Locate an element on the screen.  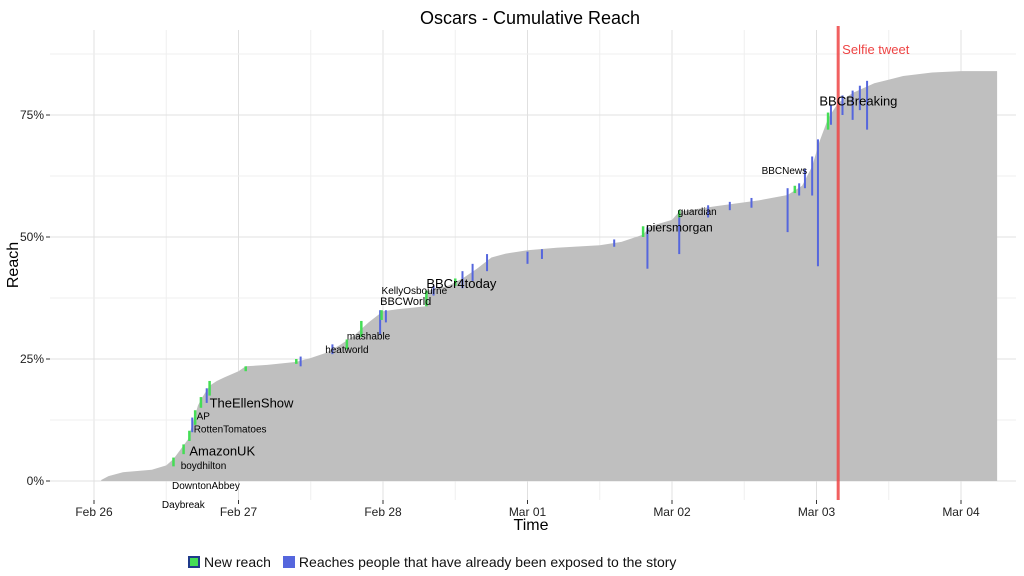
y-tick-label: 75% is located at coordinates (32, 115).